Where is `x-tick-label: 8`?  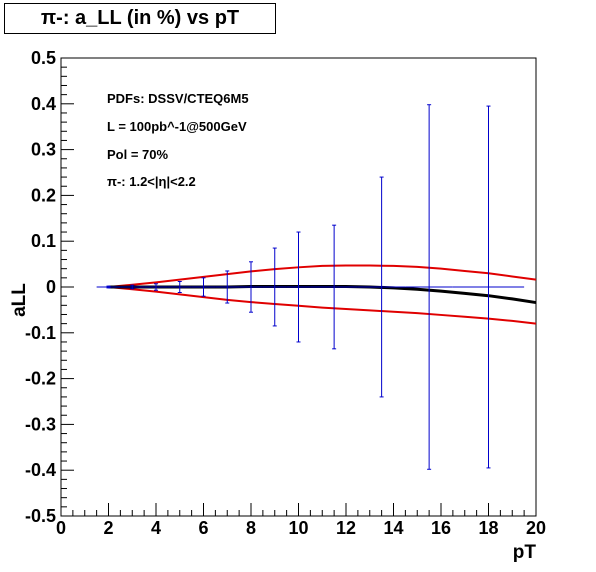 x-tick-label: 8 is located at coordinates (251, 528).